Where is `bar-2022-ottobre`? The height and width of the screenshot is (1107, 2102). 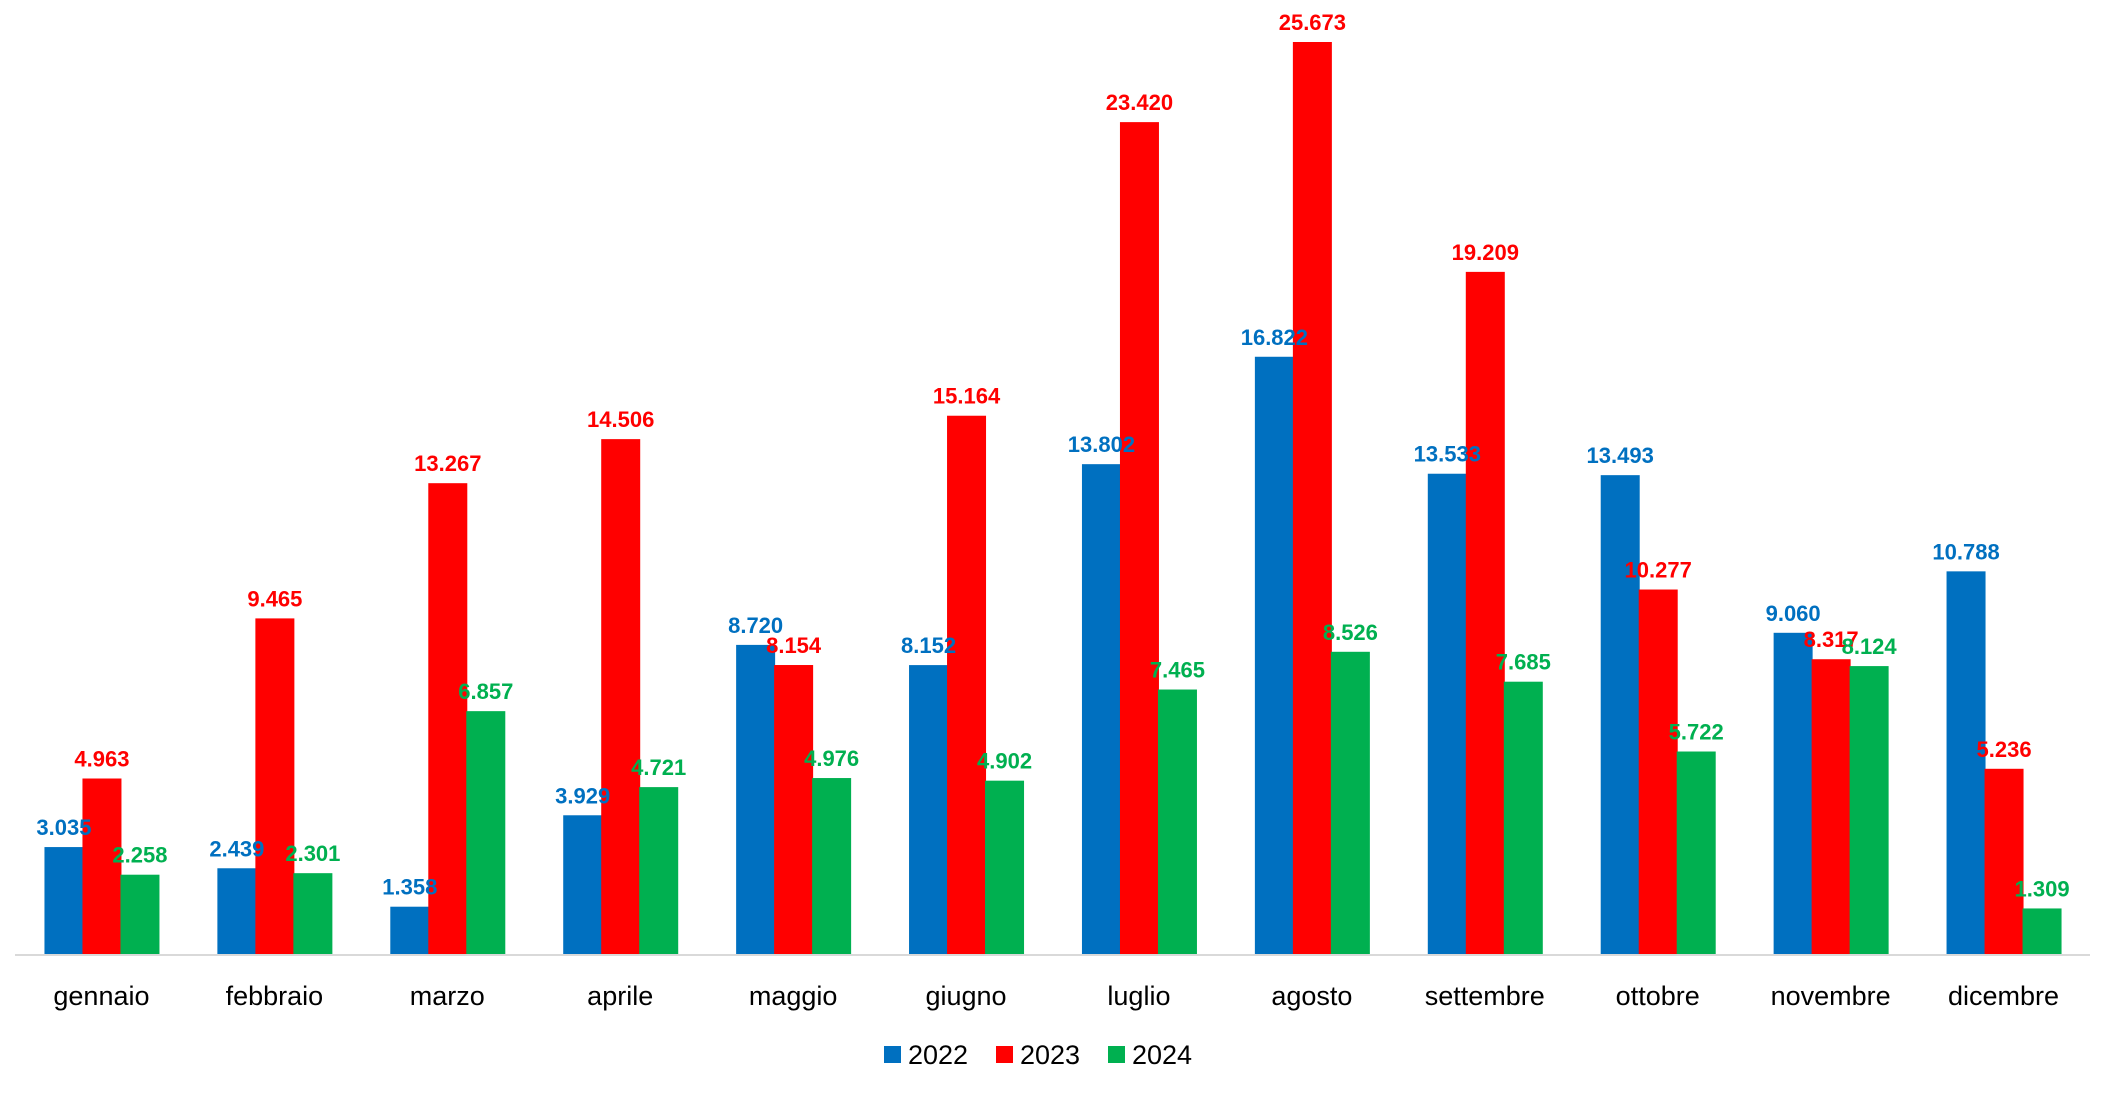
bar-2022-ottobre is located at coordinates (1620, 715).